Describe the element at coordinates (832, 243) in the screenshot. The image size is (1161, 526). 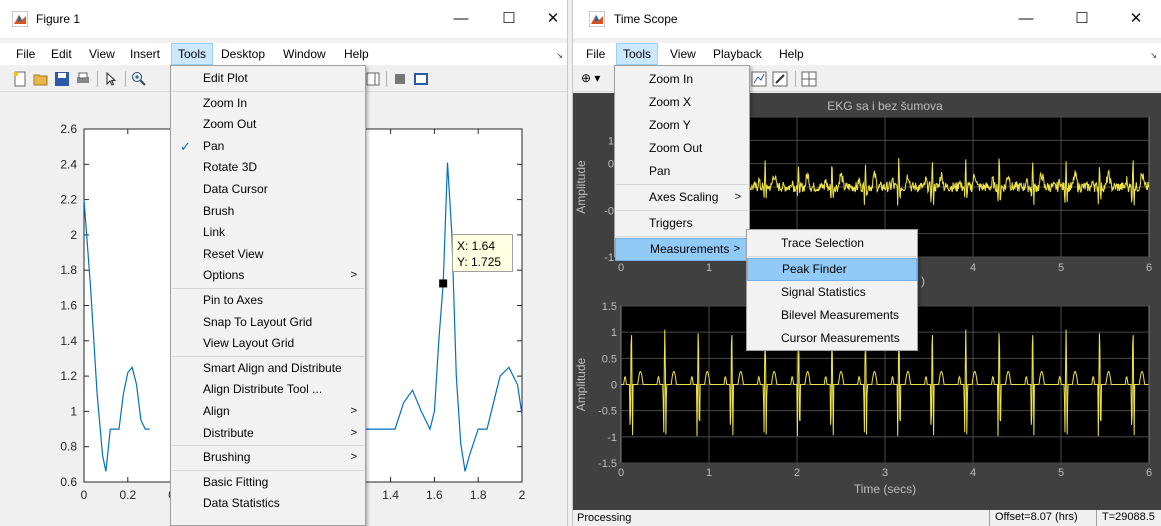
I see `measurements-menu-item-trace-selection: Trace Selection` at that location.